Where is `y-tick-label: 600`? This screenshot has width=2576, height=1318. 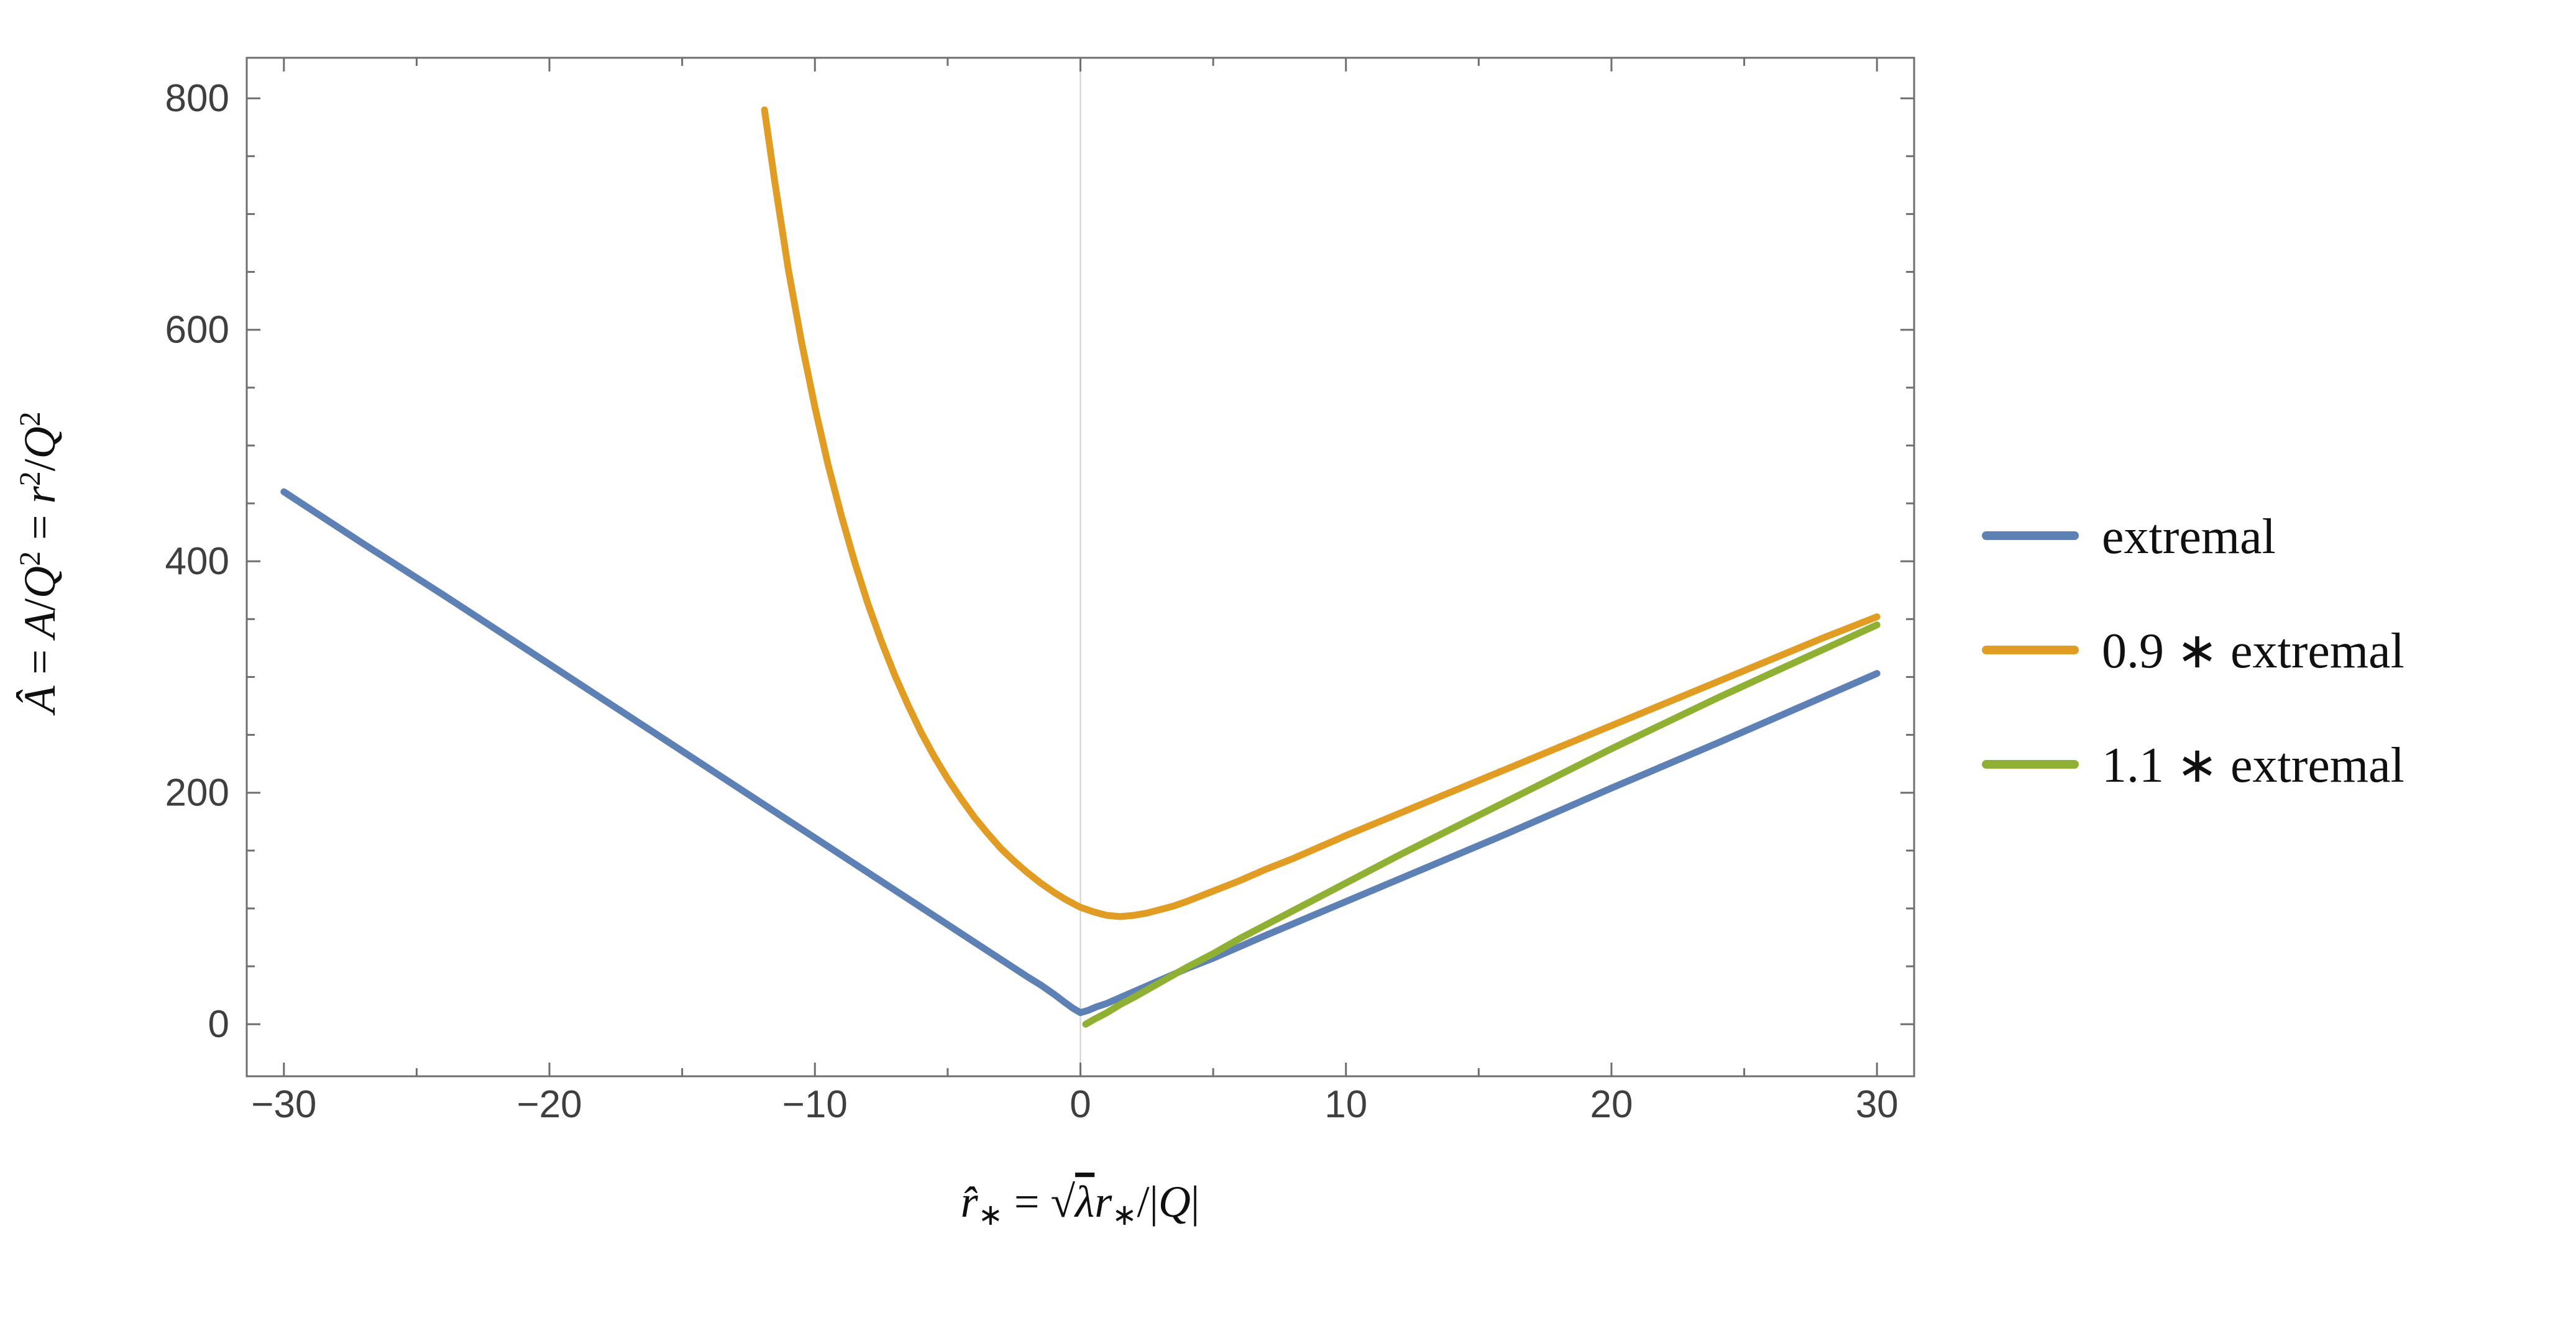
y-tick-label: 600 is located at coordinates (197, 330).